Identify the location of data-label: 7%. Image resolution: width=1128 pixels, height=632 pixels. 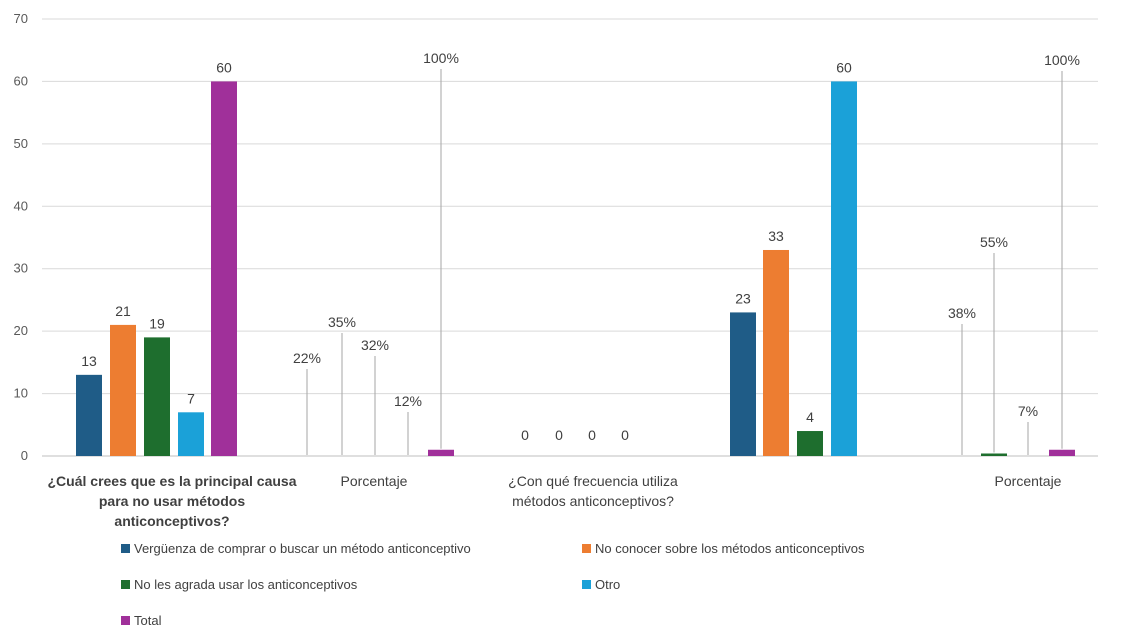
(1028, 411).